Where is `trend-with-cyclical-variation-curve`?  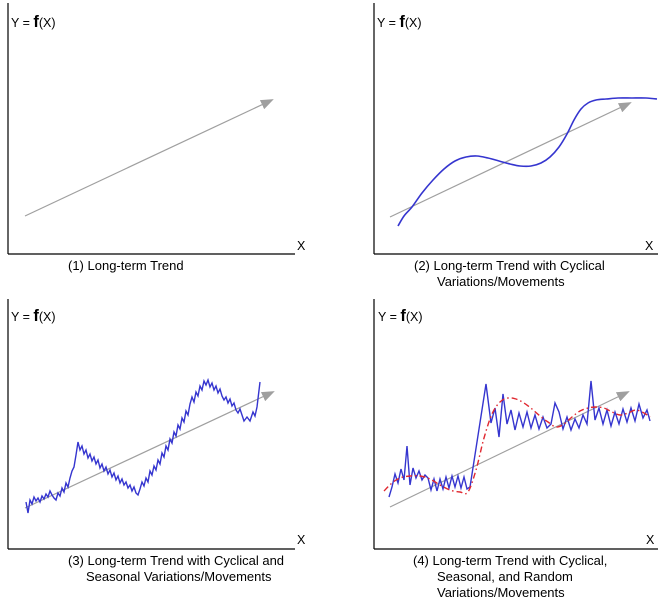
trend-with-cyclical-variation-curve is located at coordinates (527, 162).